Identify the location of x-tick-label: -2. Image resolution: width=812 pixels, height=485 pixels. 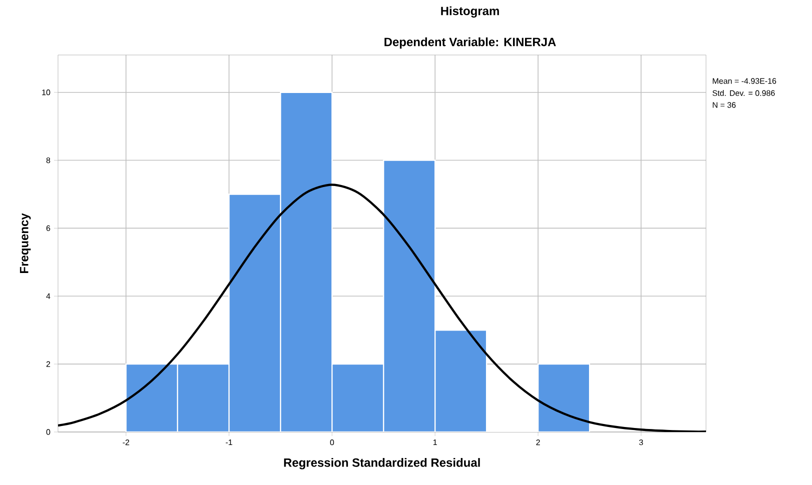
(126, 443).